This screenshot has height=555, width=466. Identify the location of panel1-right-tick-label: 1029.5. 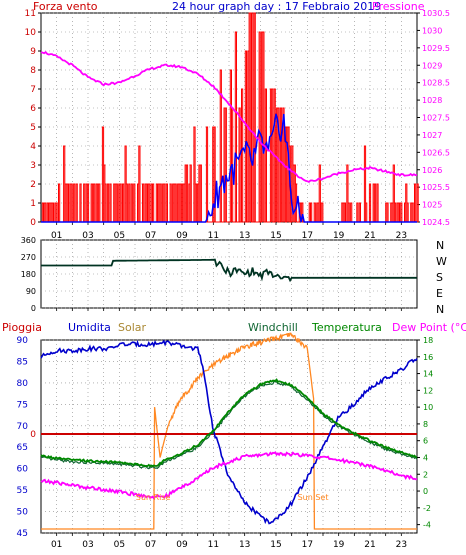
(436, 48).